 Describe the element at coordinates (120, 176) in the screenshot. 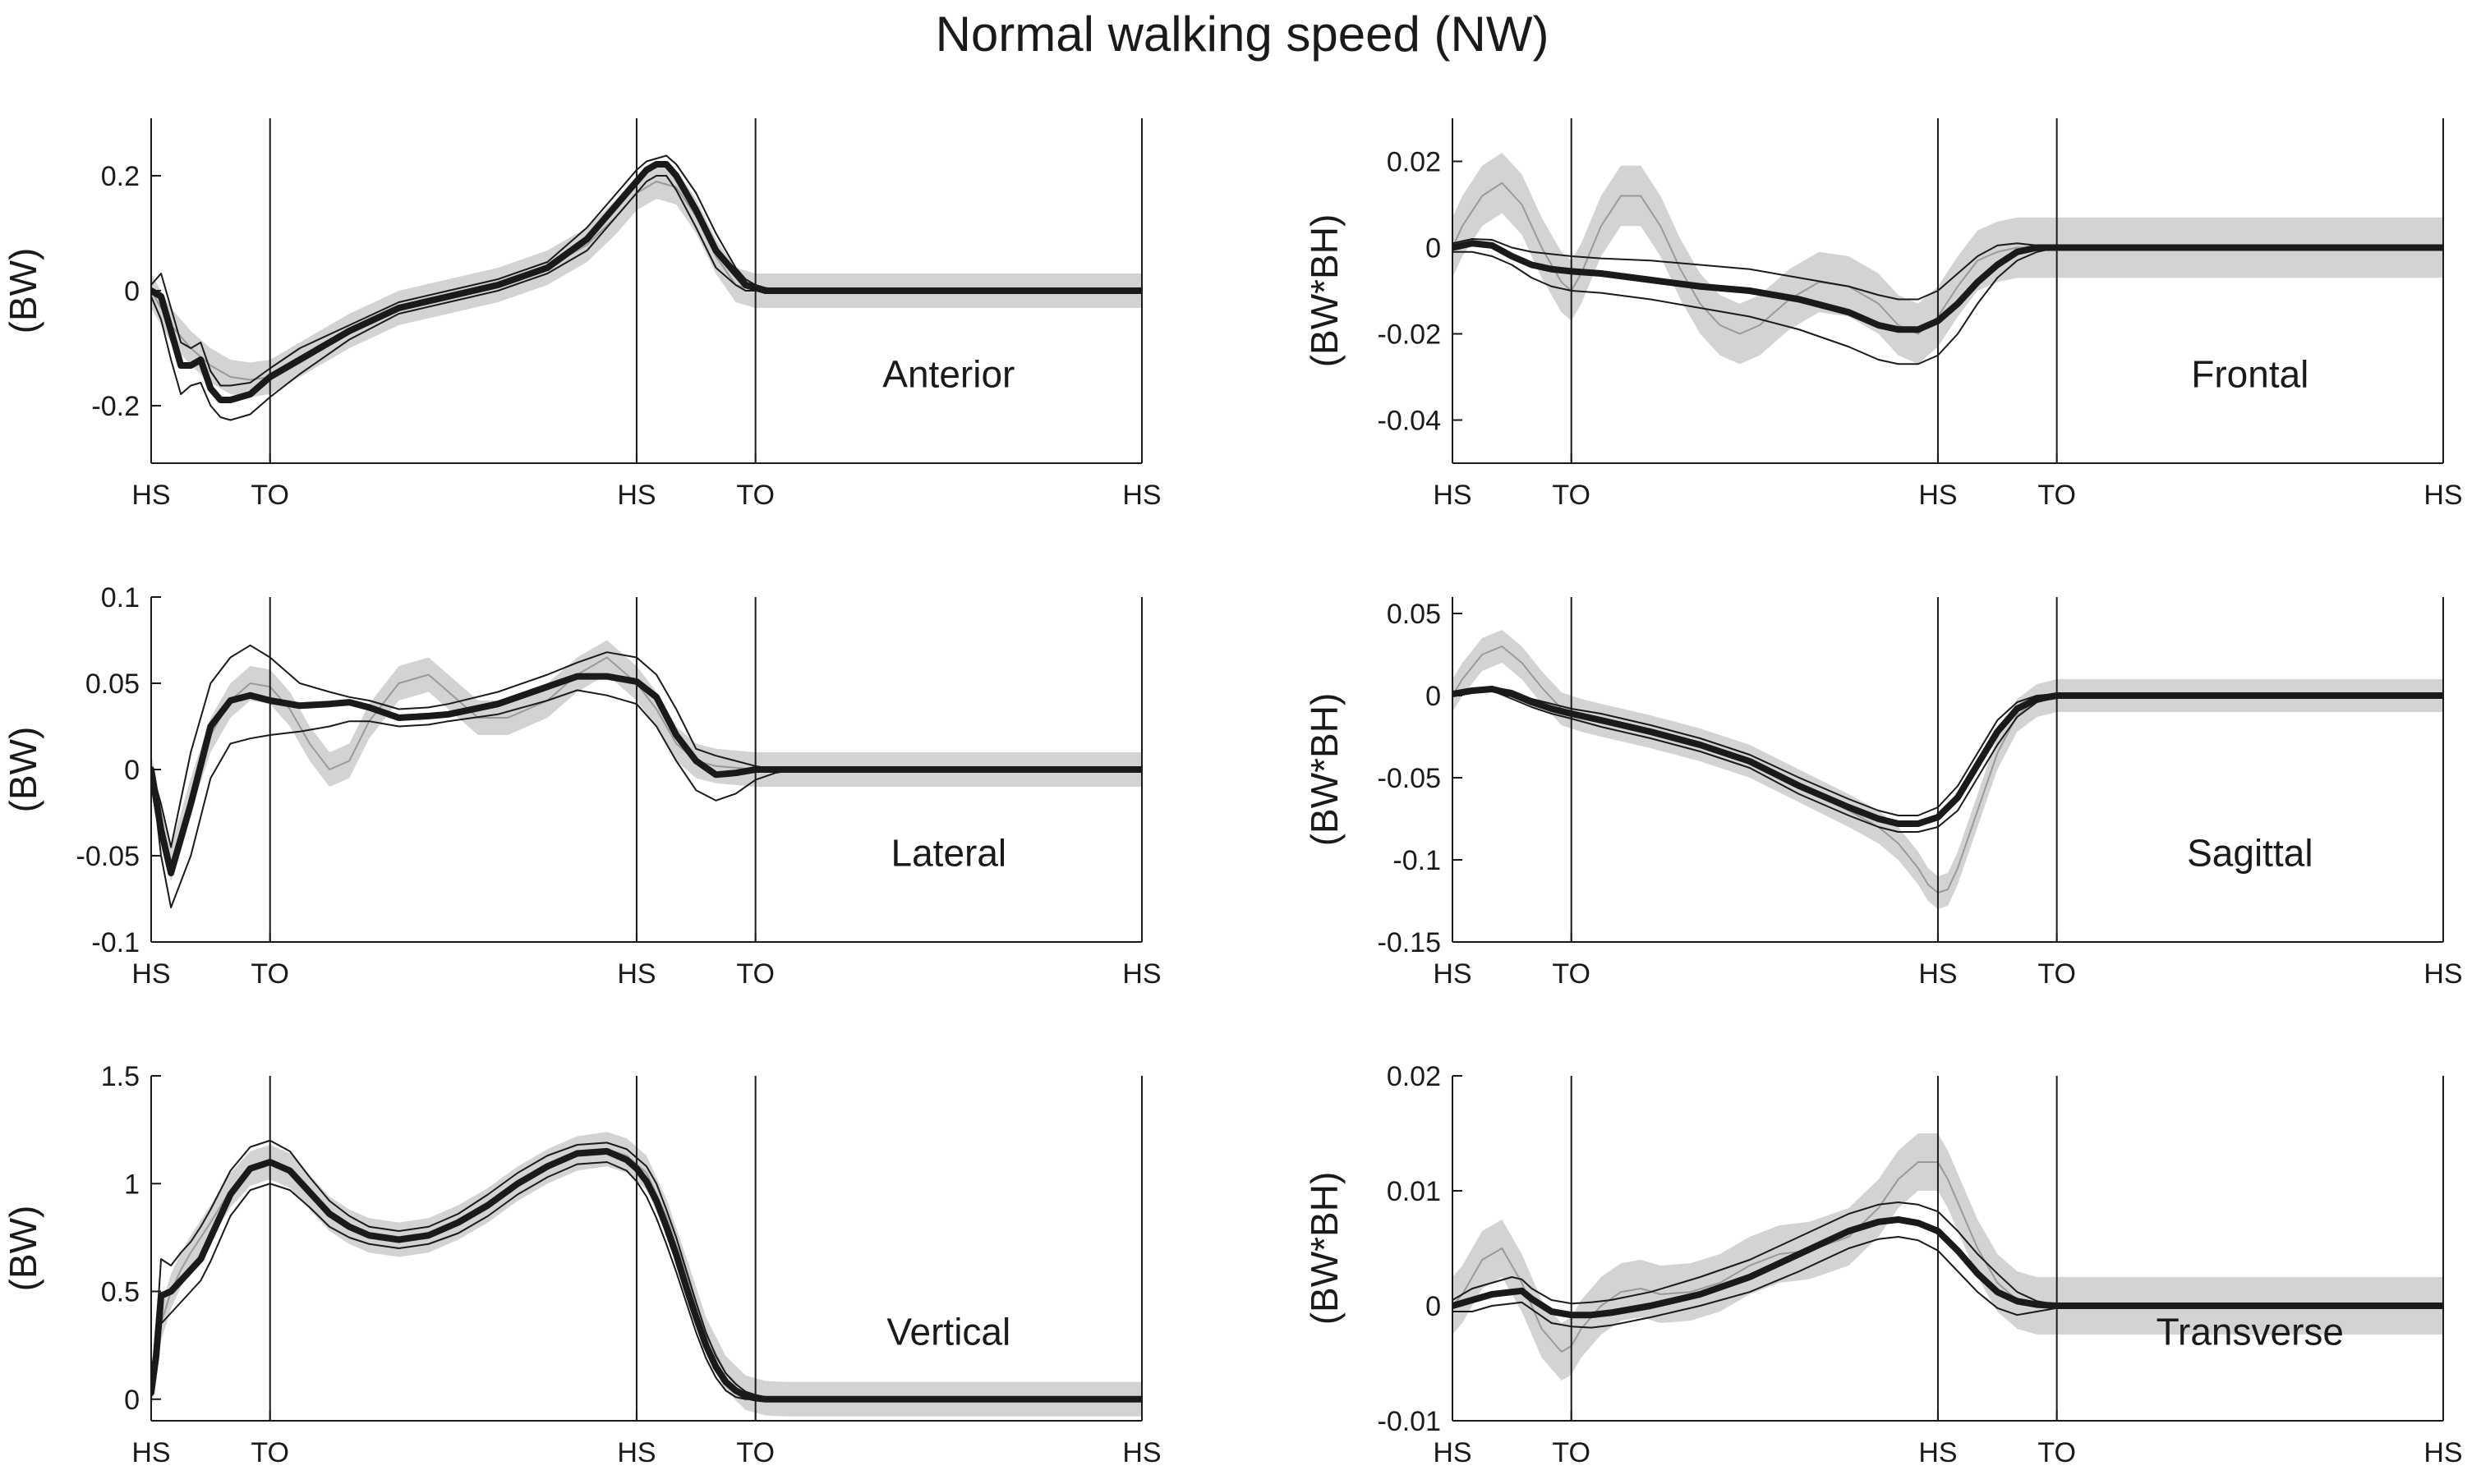

I see `y-tick-label: 0.2` at that location.